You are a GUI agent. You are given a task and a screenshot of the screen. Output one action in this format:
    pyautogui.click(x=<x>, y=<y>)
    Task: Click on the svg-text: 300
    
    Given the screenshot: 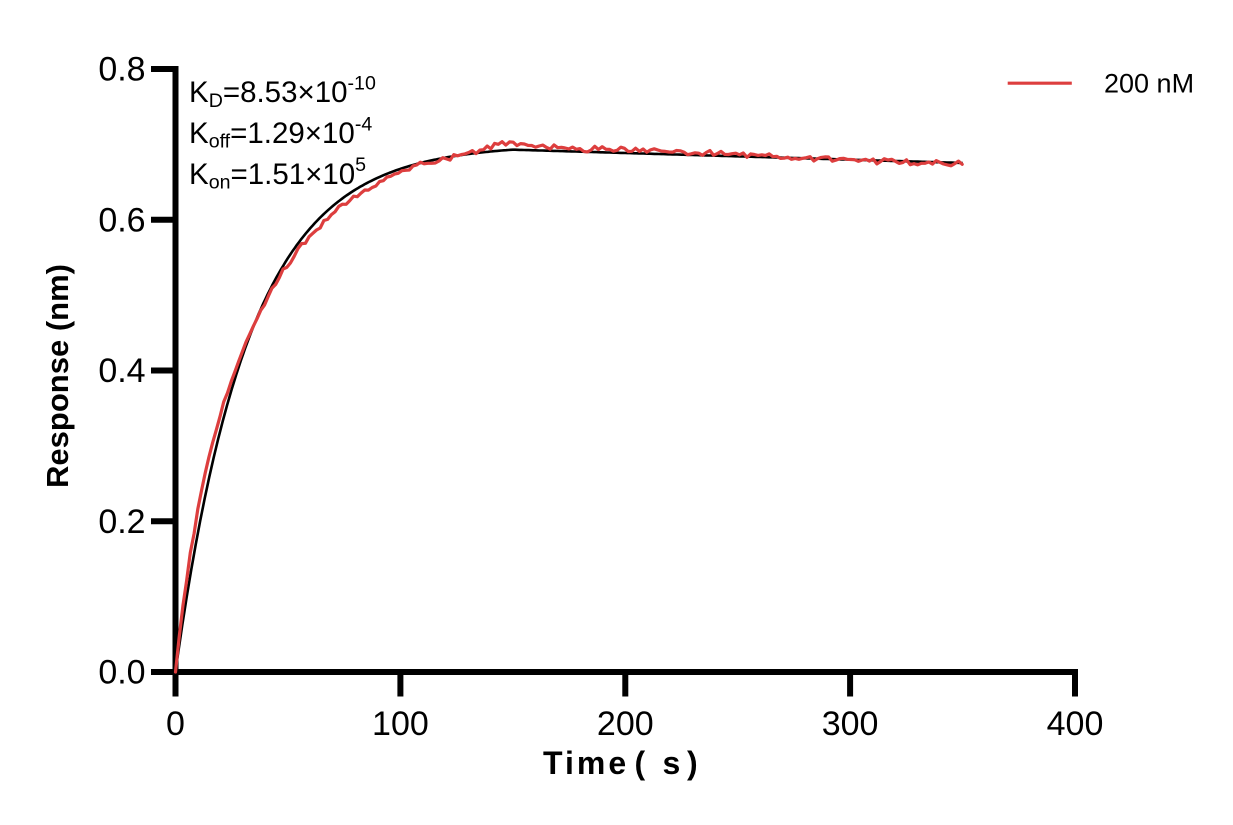 What is the action you would take?
    pyautogui.click(x=850, y=724)
    